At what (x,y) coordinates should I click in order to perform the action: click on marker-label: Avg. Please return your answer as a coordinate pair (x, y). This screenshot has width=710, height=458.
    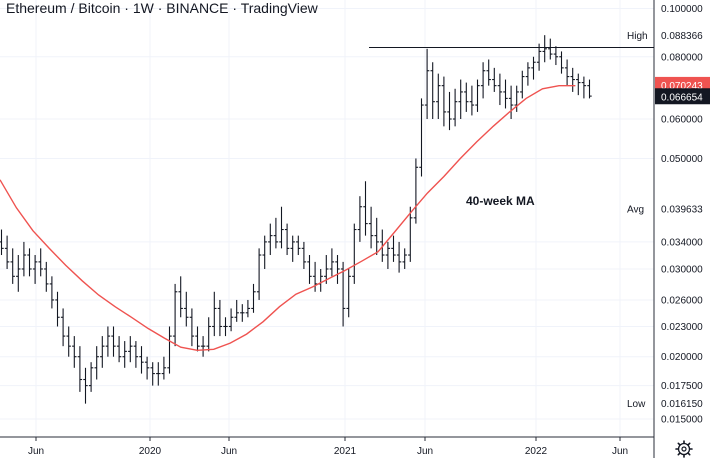
    Looking at the image, I should click on (635, 210).